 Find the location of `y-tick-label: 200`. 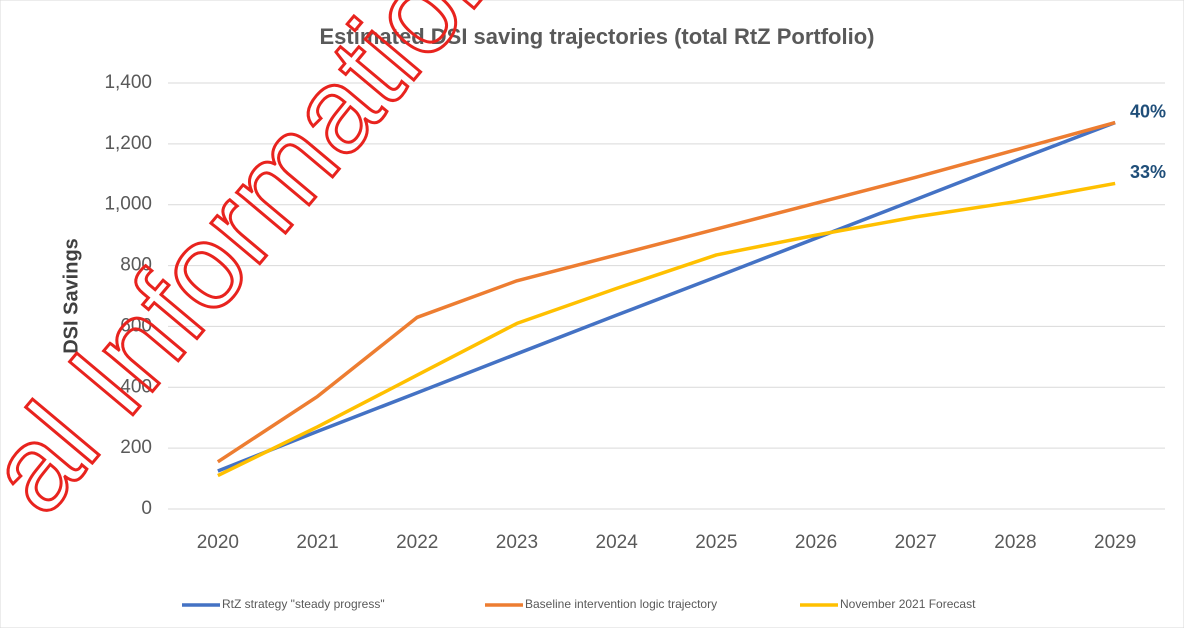

y-tick-label: 200 is located at coordinates (136, 447).